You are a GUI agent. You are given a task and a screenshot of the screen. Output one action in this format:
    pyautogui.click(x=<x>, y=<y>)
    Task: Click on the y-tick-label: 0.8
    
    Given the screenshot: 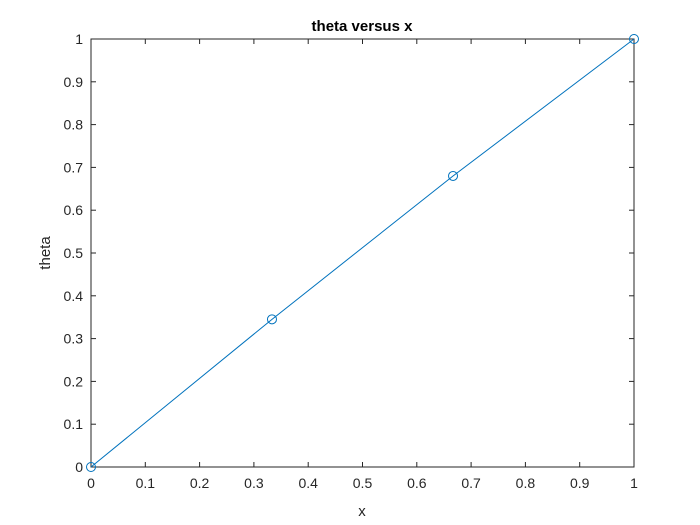 What is the action you would take?
    pyautogui.click(x=74, y=125)
    